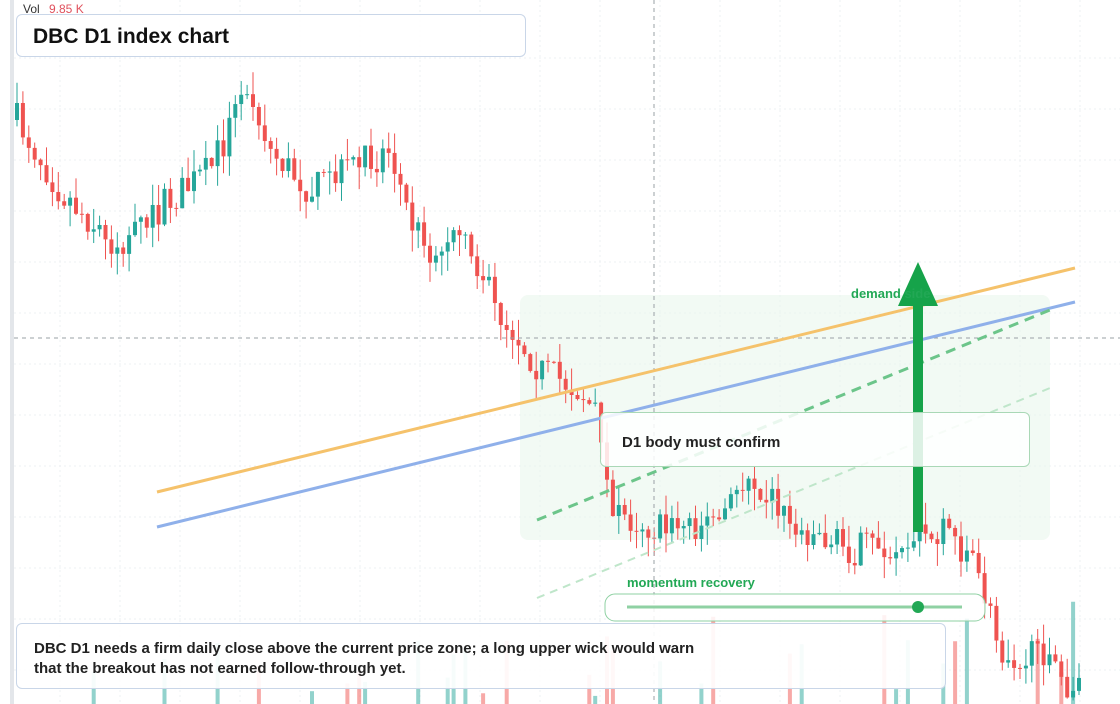 The height and width of the screenshot is (704, 1120). Describe the element at coordinates (12, 352) in the screenshot. I see `left-edge` at that location.